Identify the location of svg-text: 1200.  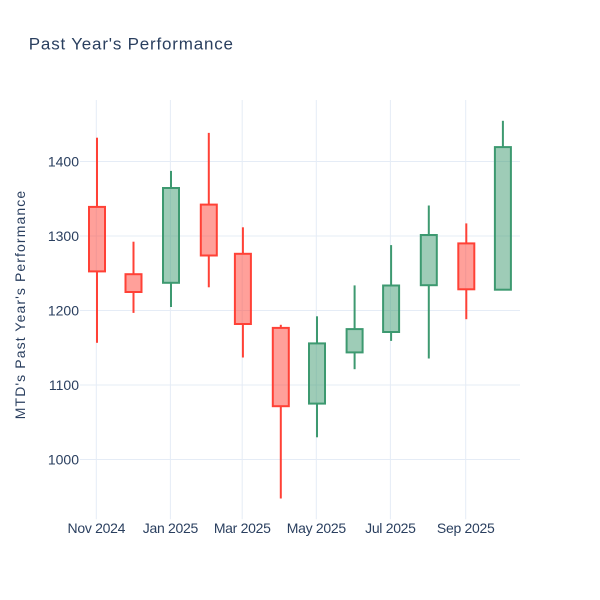
(63, 311).